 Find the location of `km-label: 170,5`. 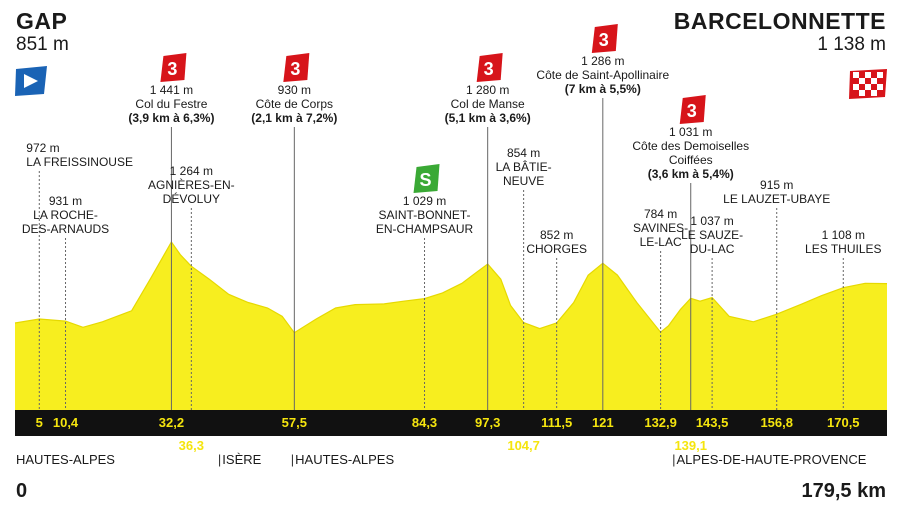

km-label: 170,5 is located at coordinates (843, 422).